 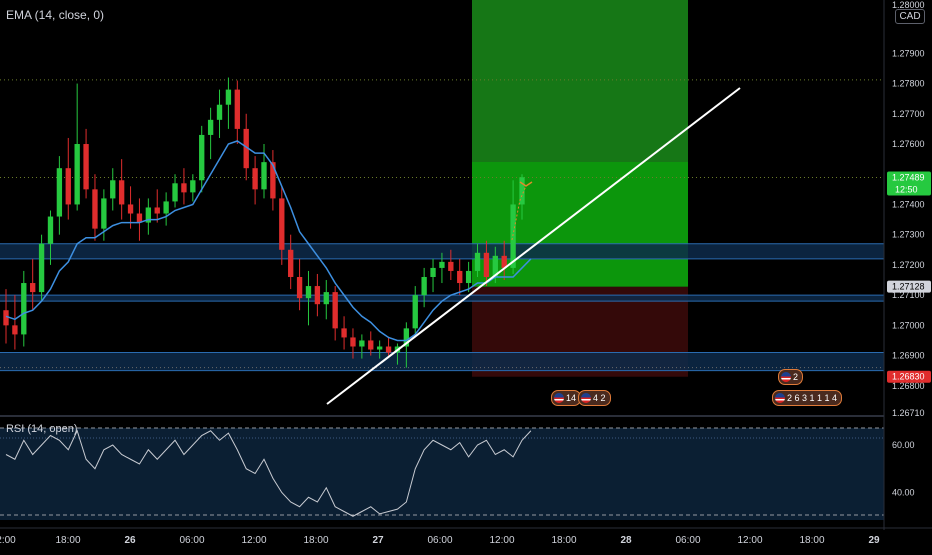 I want to click on time-axis-label: 29, so click(x=874, y=540).